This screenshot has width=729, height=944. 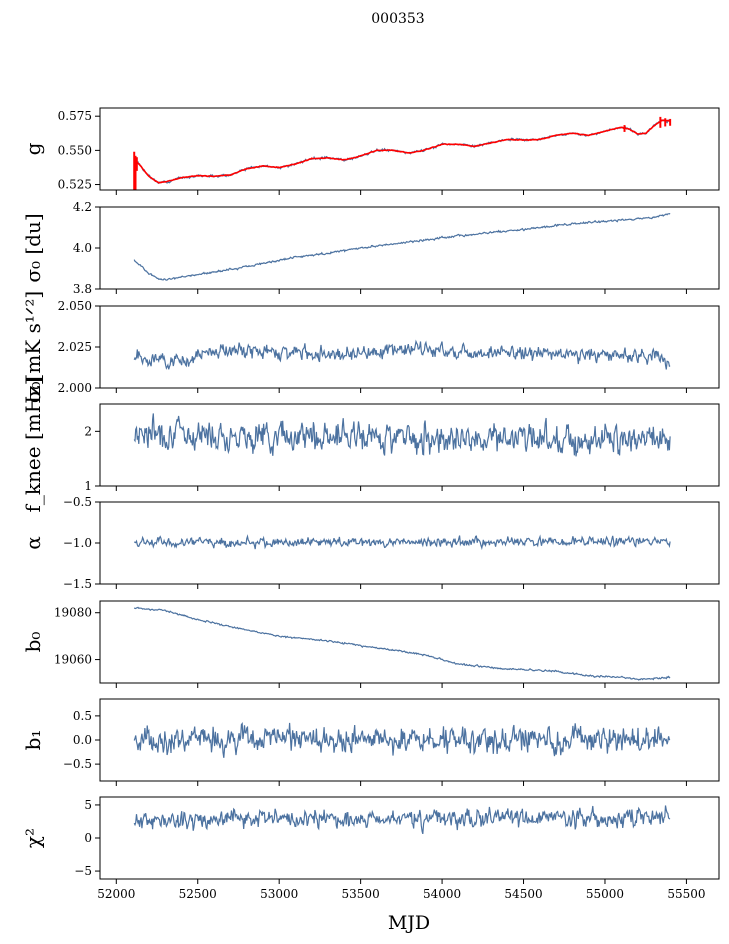 I want to click on axes-frame-fknee, so click(x=409, y=445).